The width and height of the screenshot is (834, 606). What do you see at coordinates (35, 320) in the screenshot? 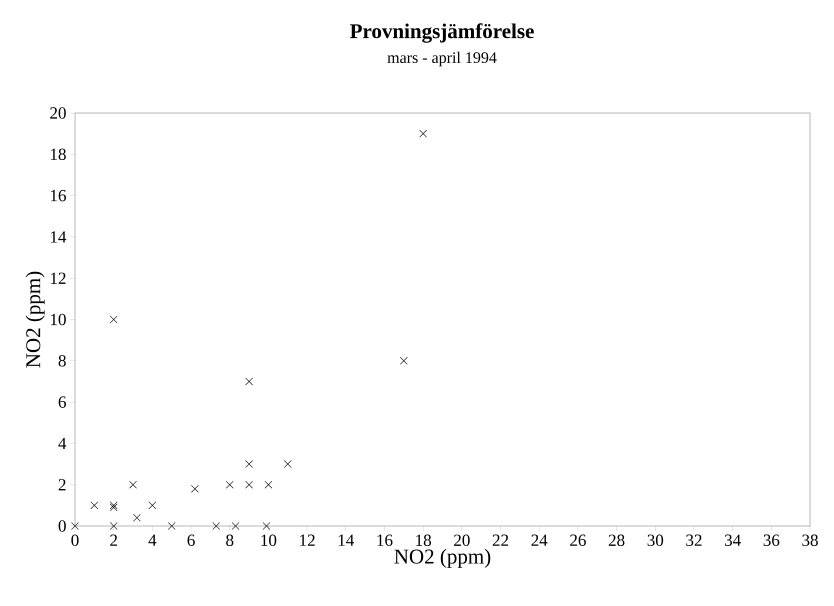
I see `y-axis-title: NO2 (ppm)` at bounding box center [35, 320].